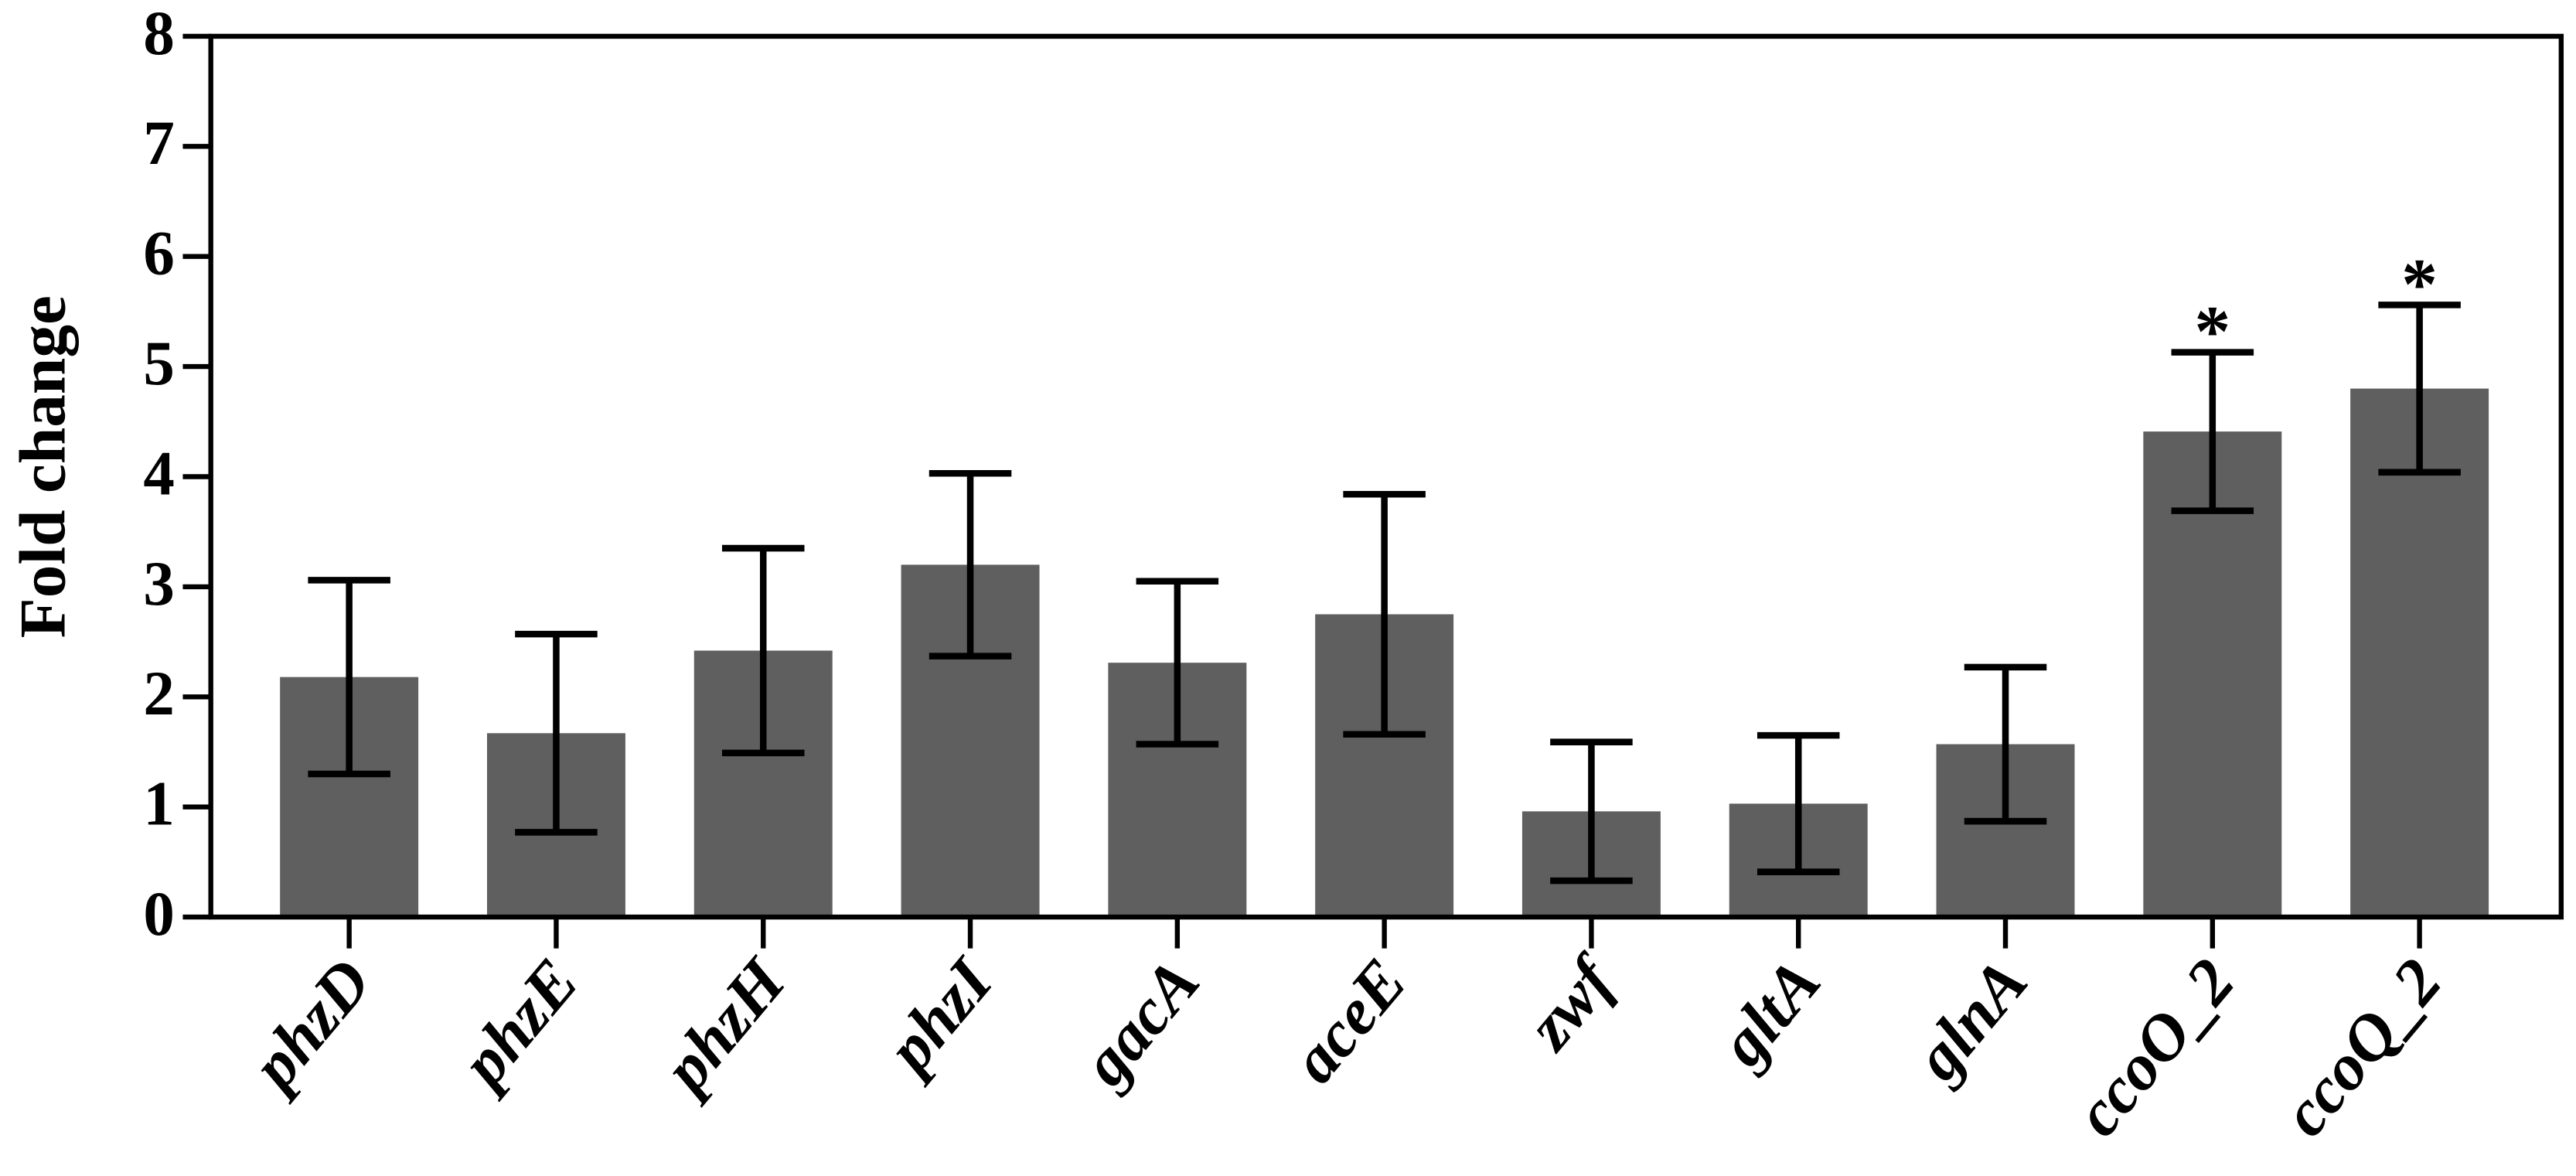 This screenshot has height=1176, width=2576. What do you see at coordinates (939, 1016) in the screenshot?
I see `x-tick-label: phzI` at bounding box center [939, 1016].